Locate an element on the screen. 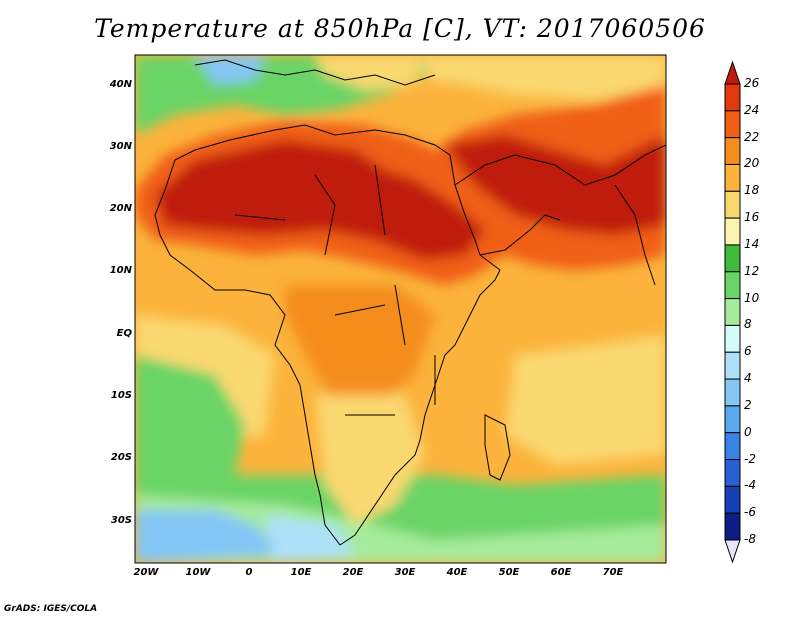 This screenshot has width=800, height=618. madagascar-coast is located at coordinates (497, 447).